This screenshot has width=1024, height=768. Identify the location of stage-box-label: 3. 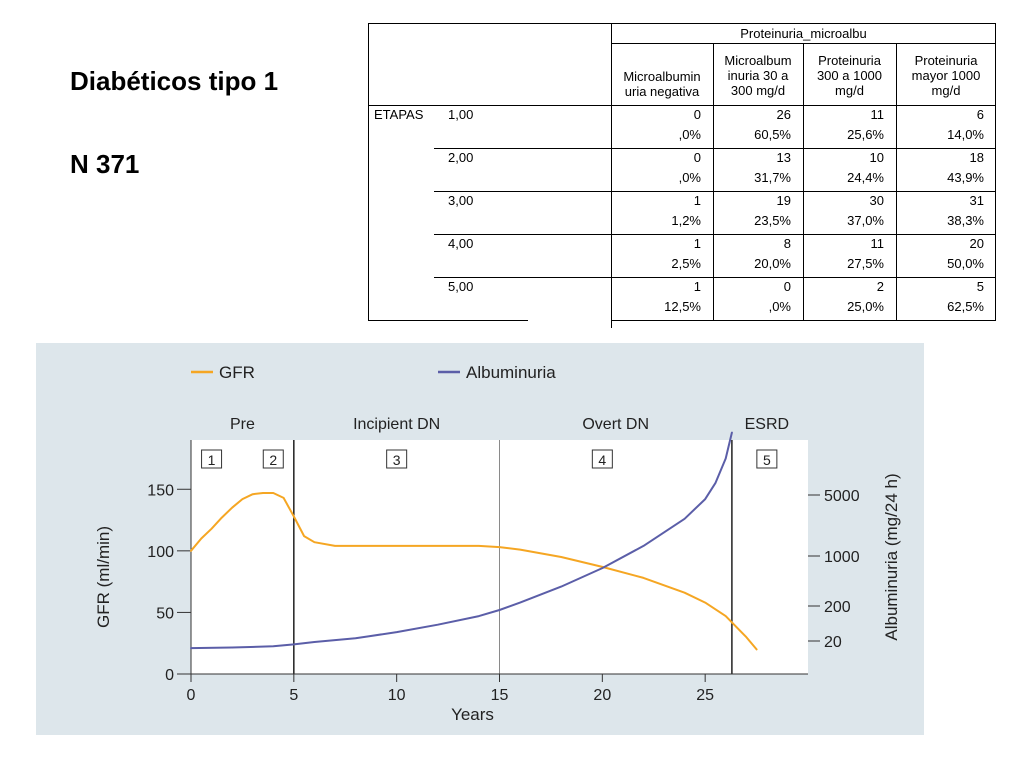
(397, 460).